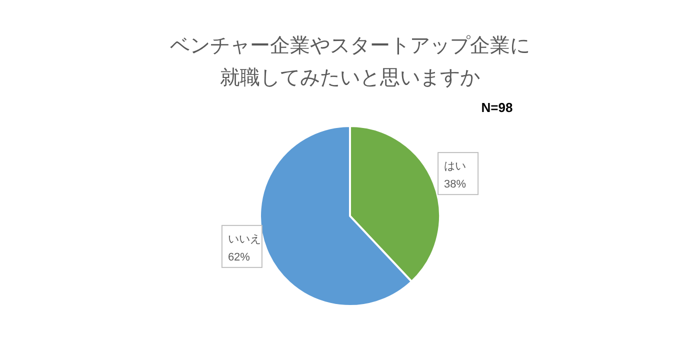  What do you see at coordinates (455, 166) in the screenshot?
I see `slice-label: はい` at bounding box center [455, 166].